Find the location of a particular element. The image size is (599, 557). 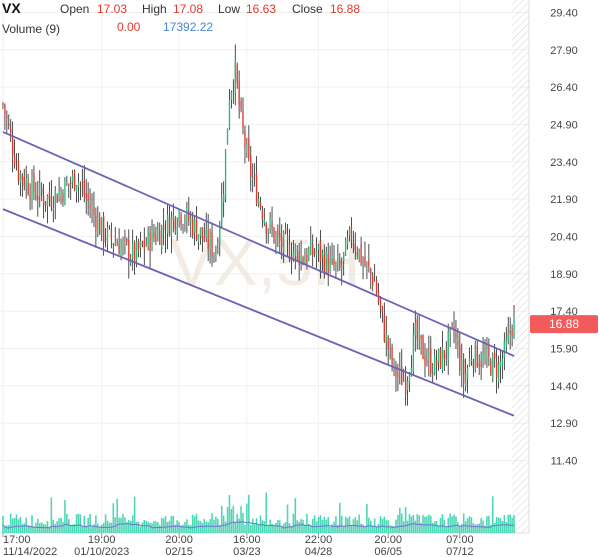

y-tick-label: 20.40 is located at coordinates (564, 238).